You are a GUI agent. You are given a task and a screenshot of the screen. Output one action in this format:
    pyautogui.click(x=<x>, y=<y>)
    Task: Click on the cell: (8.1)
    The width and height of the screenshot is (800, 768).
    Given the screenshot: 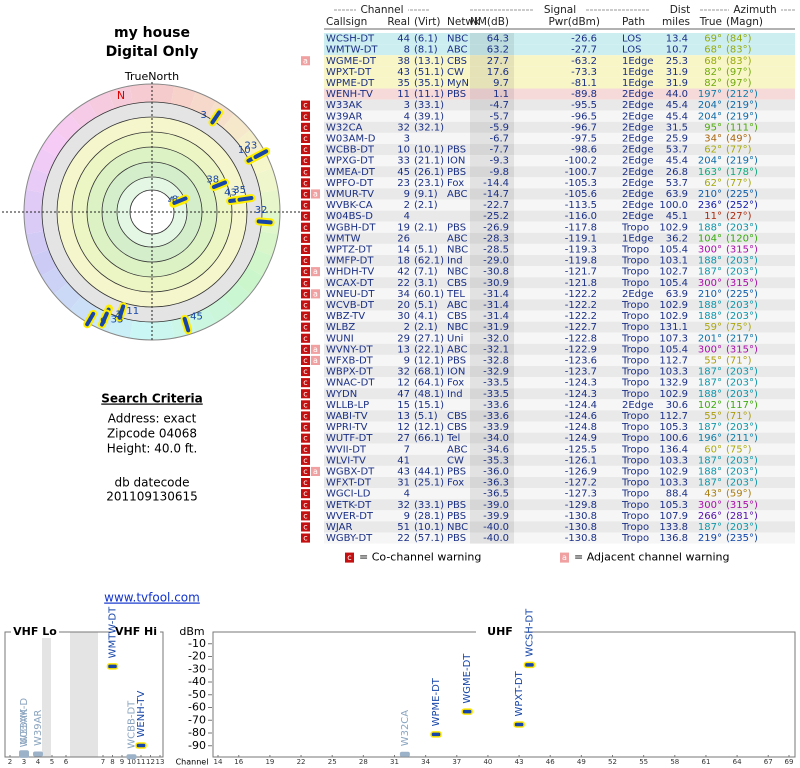 What is the action you would take?
    pyautogui.click(x=426, y=50)
    